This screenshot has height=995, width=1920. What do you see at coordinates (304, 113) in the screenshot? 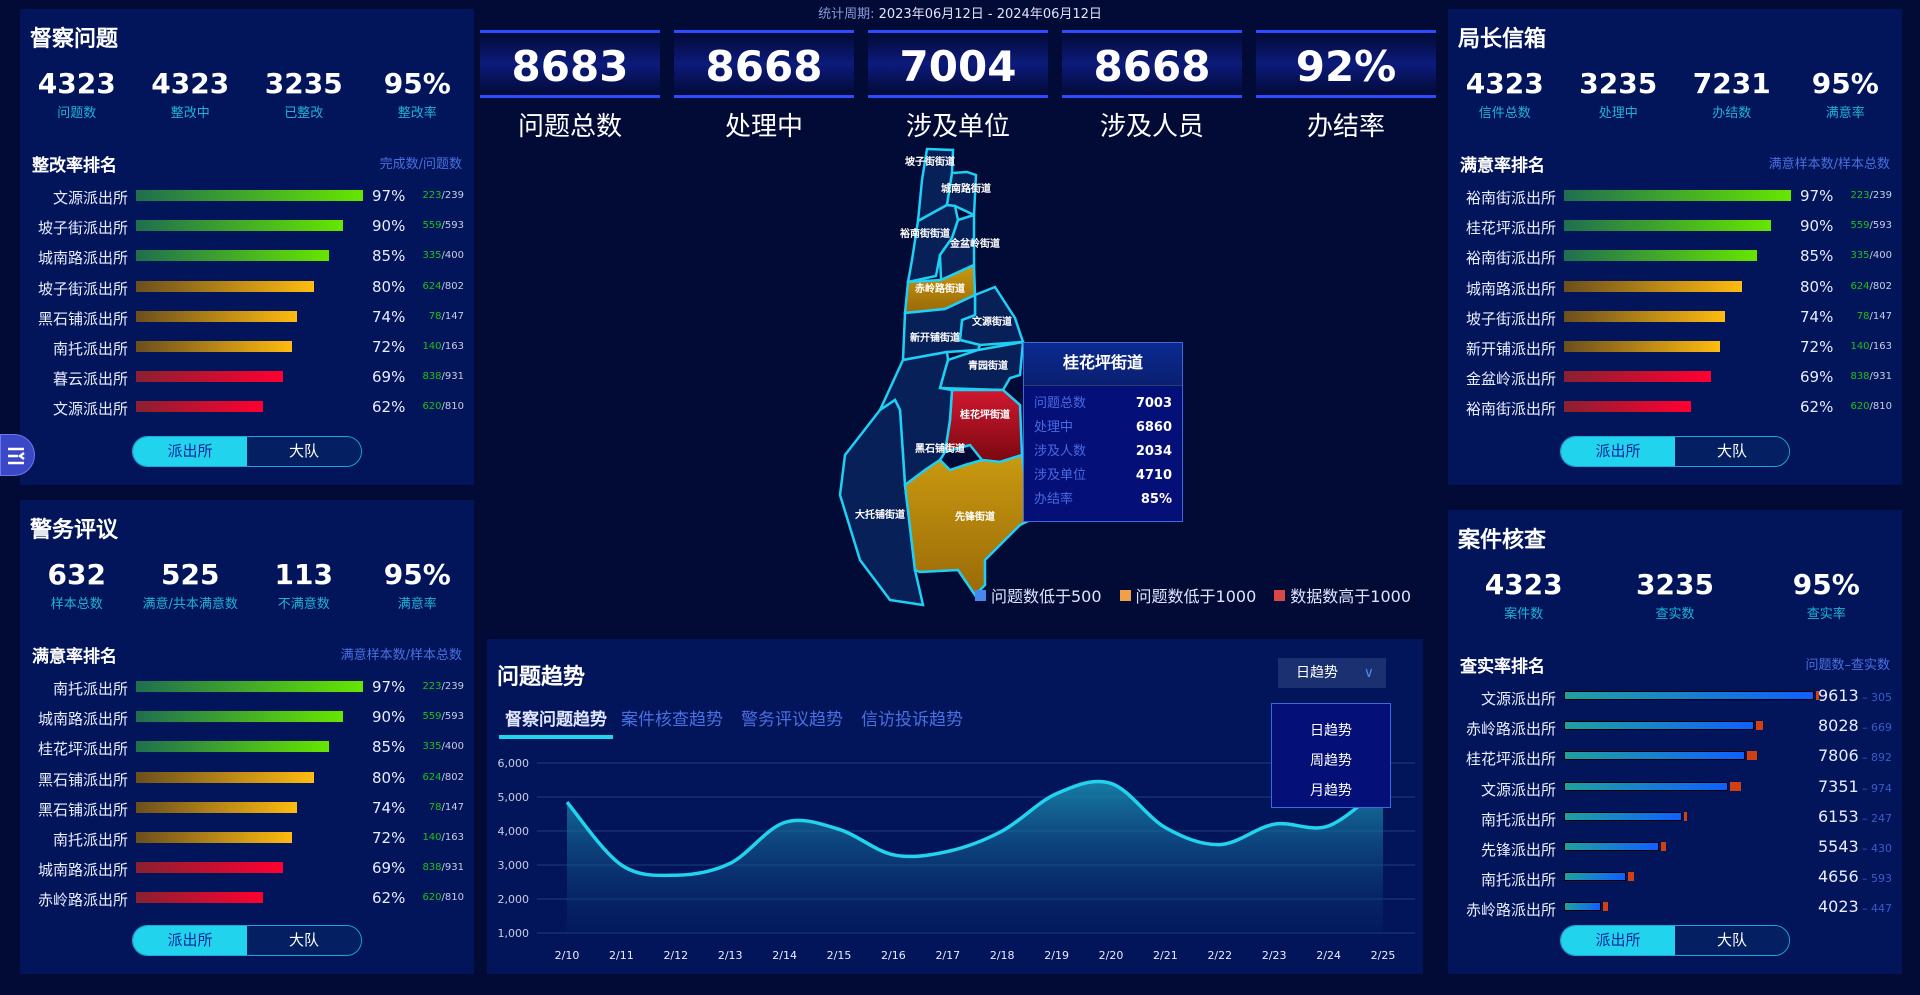
I see `stat-label: 已整改` at bounding box center [304, 113].